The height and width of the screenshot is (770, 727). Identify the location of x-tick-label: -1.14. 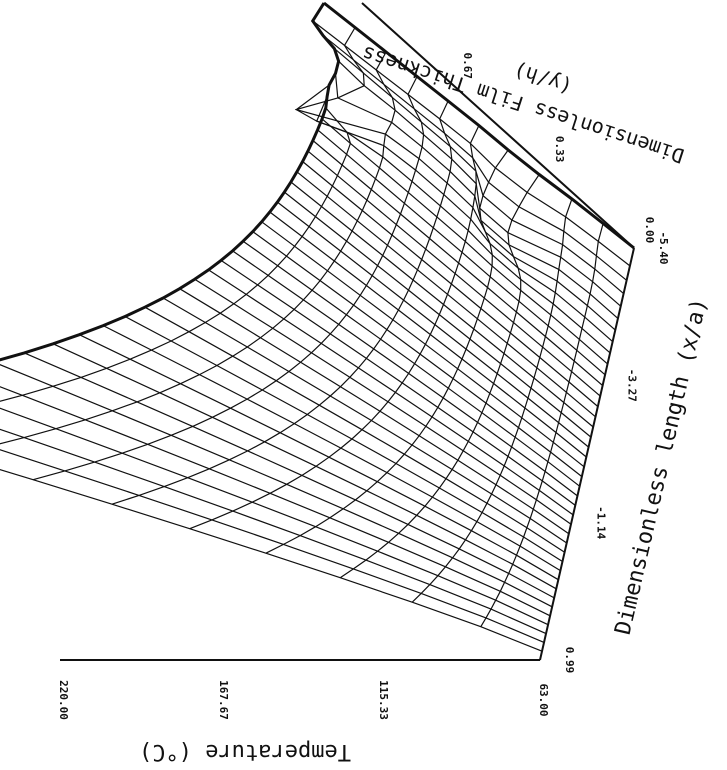
(600, 522).